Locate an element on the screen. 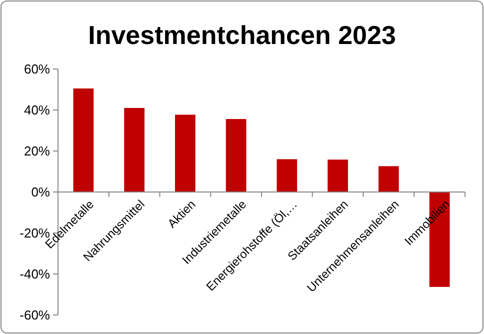 This screenshot has height=334, width=484. y-tick-label: 20% is located at coordinates (37, 151).